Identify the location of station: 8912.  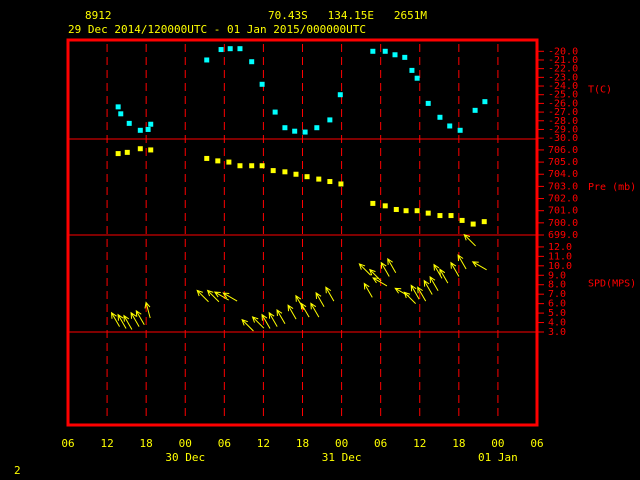
(98, 15).